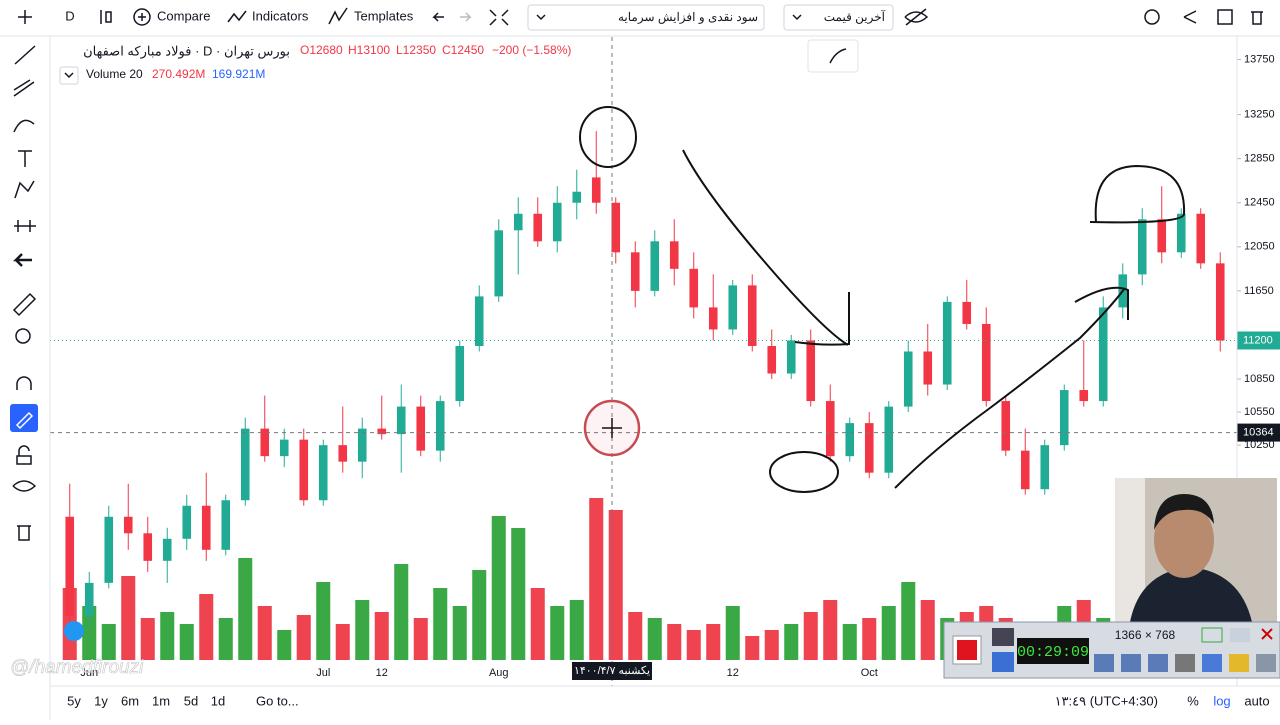 The width and height of the screenshot is (1280, 725). Describe the element at coordinates (531, 50) in the screenshot. I see `ohlc-change: −200 (−1.58%)` at that location.